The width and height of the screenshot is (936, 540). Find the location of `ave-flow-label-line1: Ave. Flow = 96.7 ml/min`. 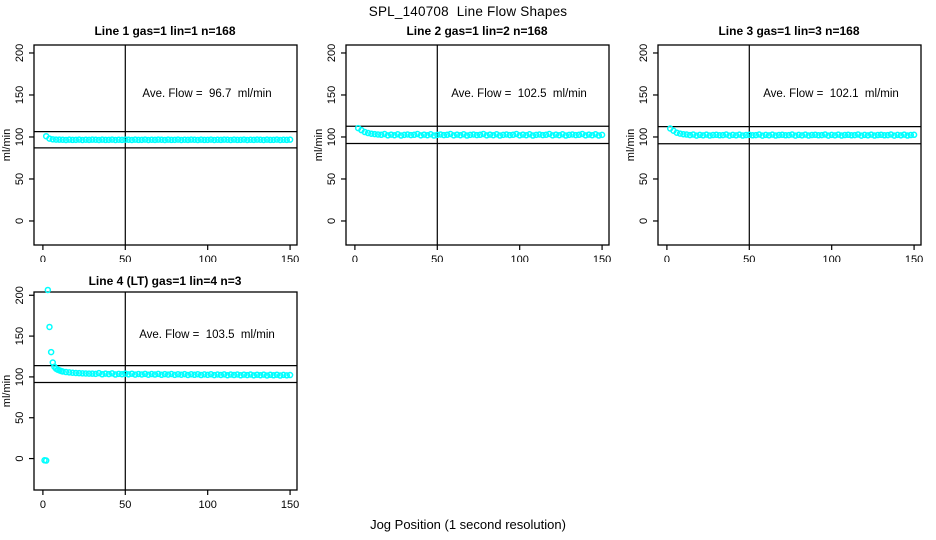

ave-flow-label-line1: Ave. Flow = 96.7 ml/min is located at coordinates (207, 94).